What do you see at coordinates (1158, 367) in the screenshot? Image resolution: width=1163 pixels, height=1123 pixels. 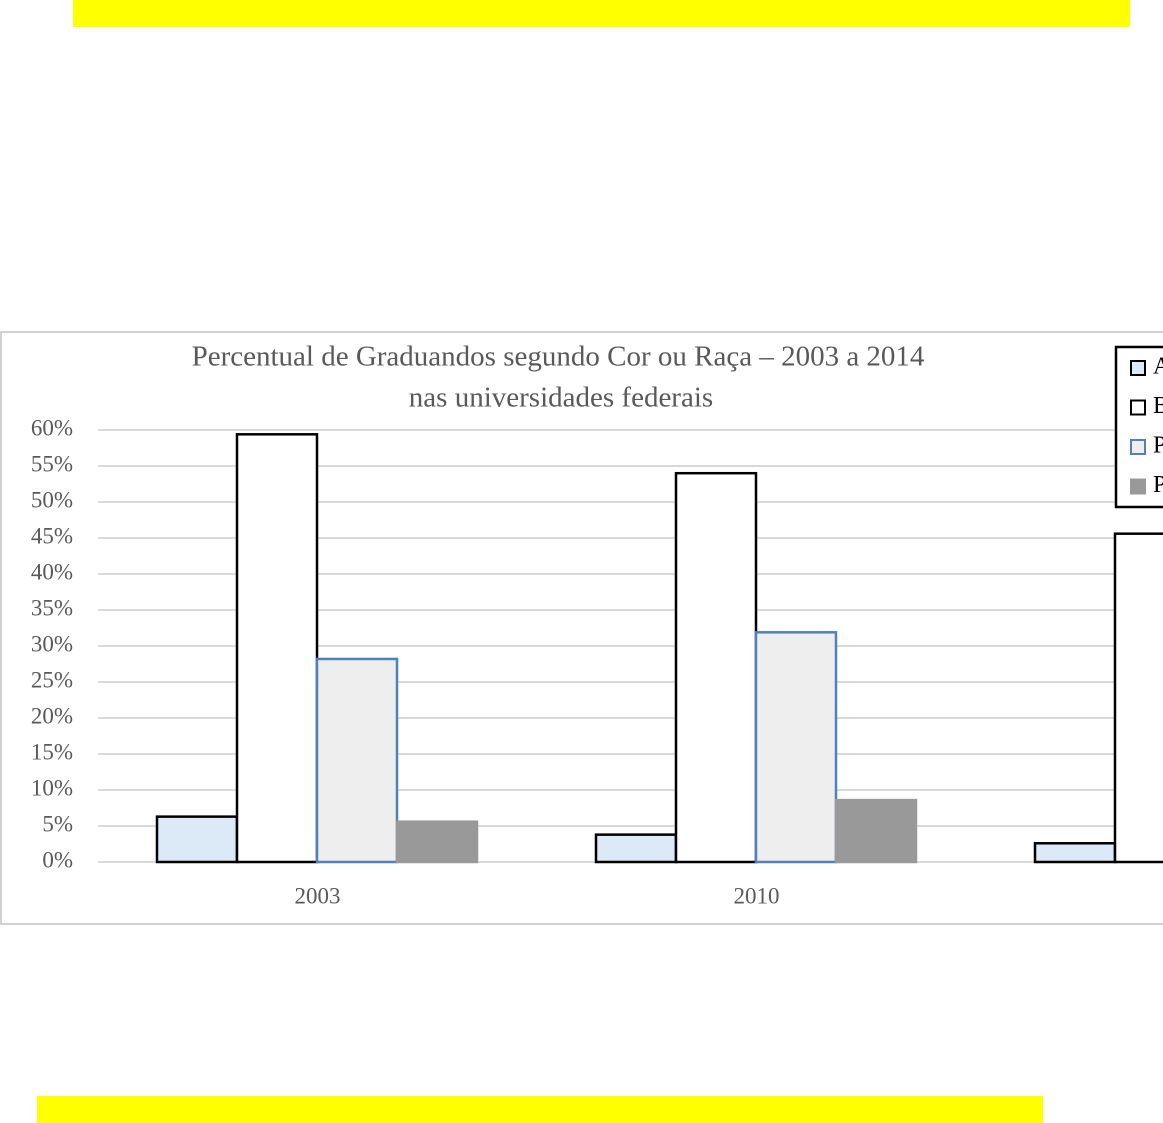 I see `legend-label: Amarela` at bounding box center [1158, 367].